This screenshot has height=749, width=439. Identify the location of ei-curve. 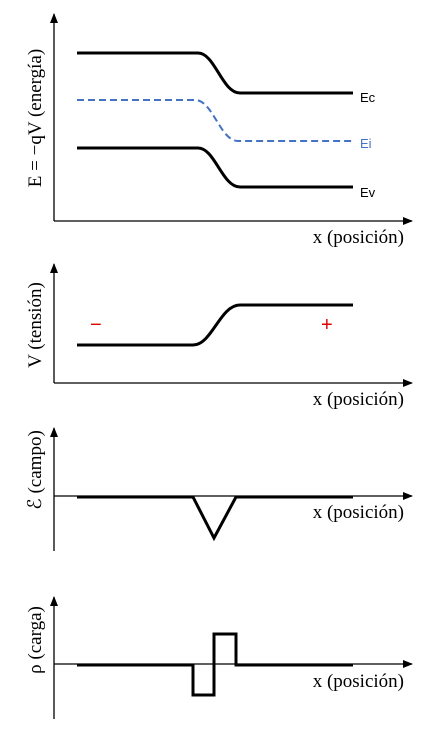
(215, 120).